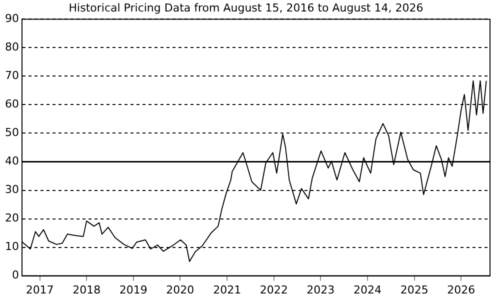 The height and width of the screenshot is (300, 500). I want to click on x-tick-label: 2017, so click(40, 289).